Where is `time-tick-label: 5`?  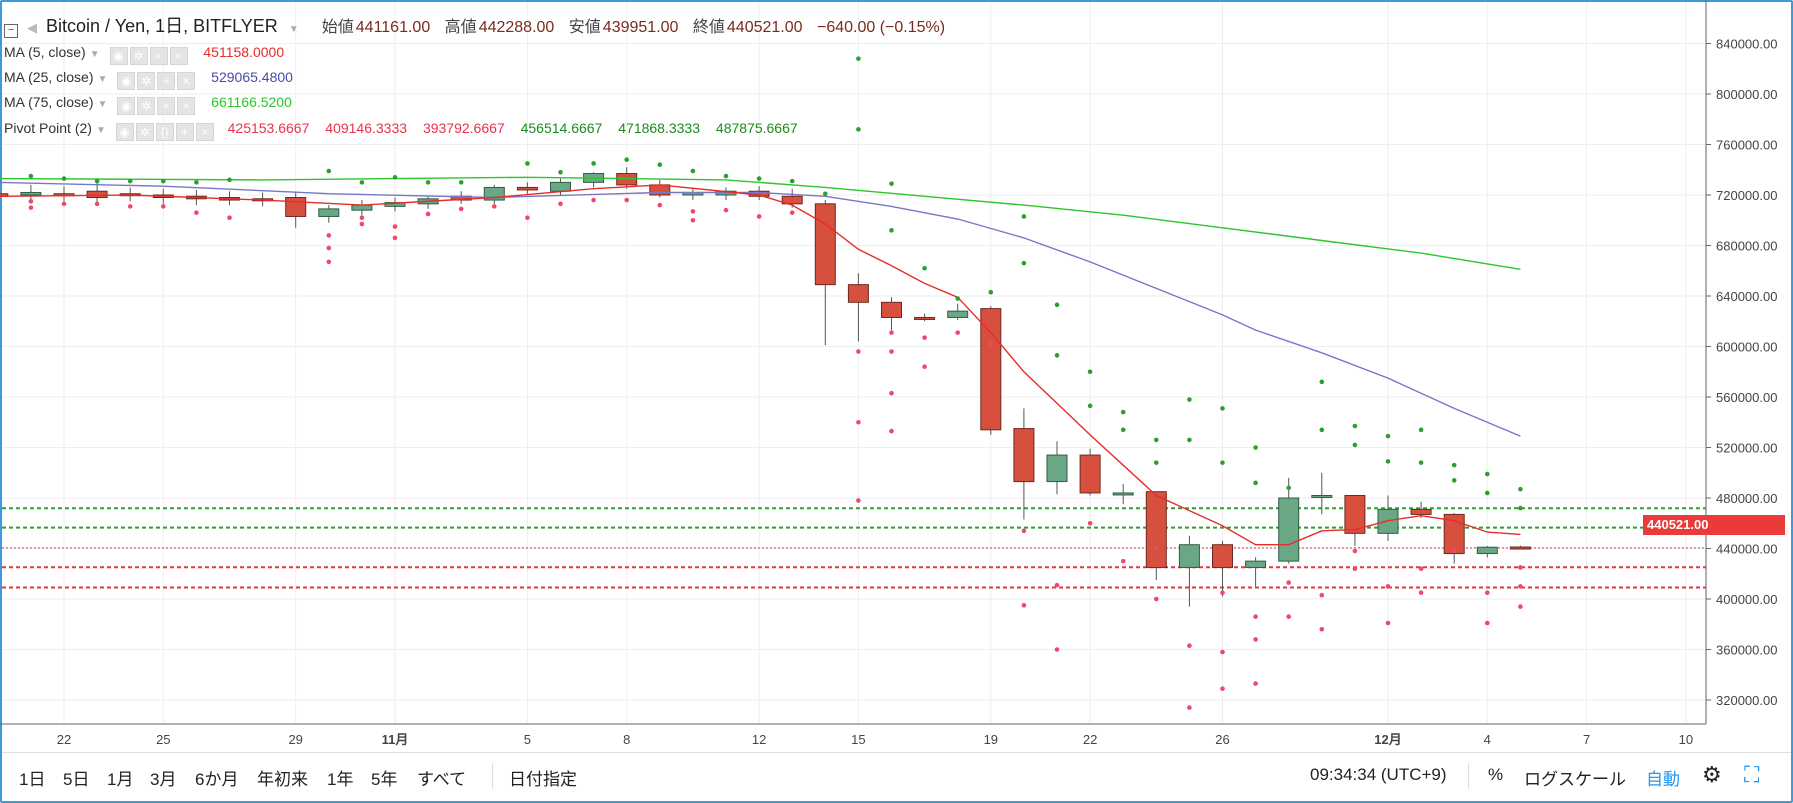
time-tick-label: 5 is located at coordinates (527, 739).